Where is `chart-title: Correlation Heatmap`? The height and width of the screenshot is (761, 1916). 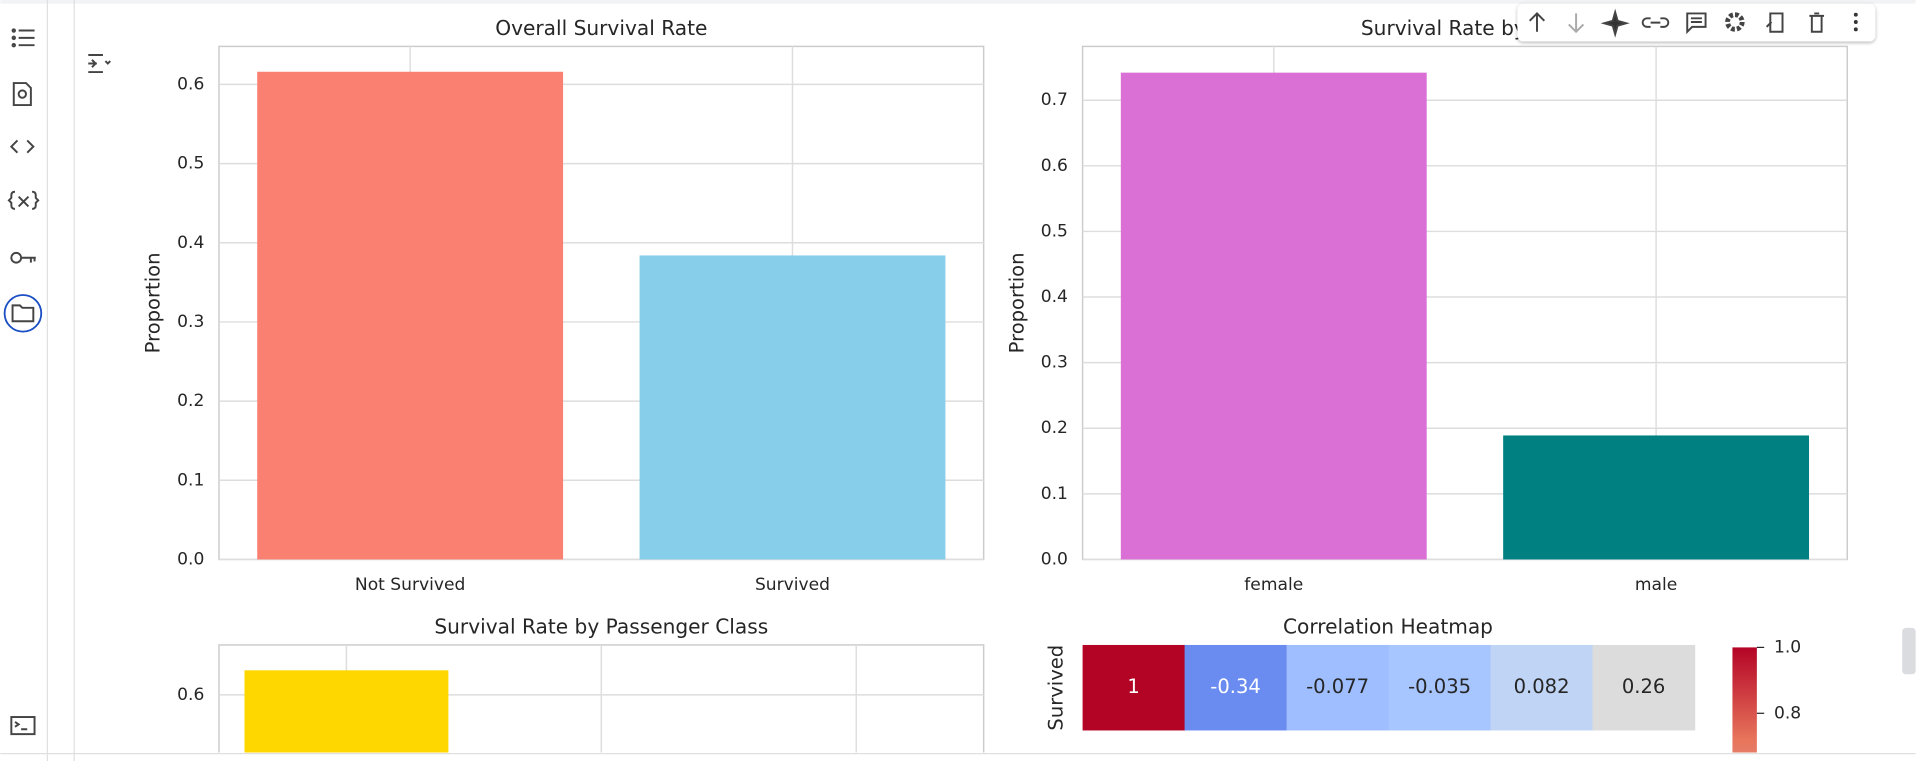 chart-title: Correlation Heatmap is located at coordinates (1388, 626).